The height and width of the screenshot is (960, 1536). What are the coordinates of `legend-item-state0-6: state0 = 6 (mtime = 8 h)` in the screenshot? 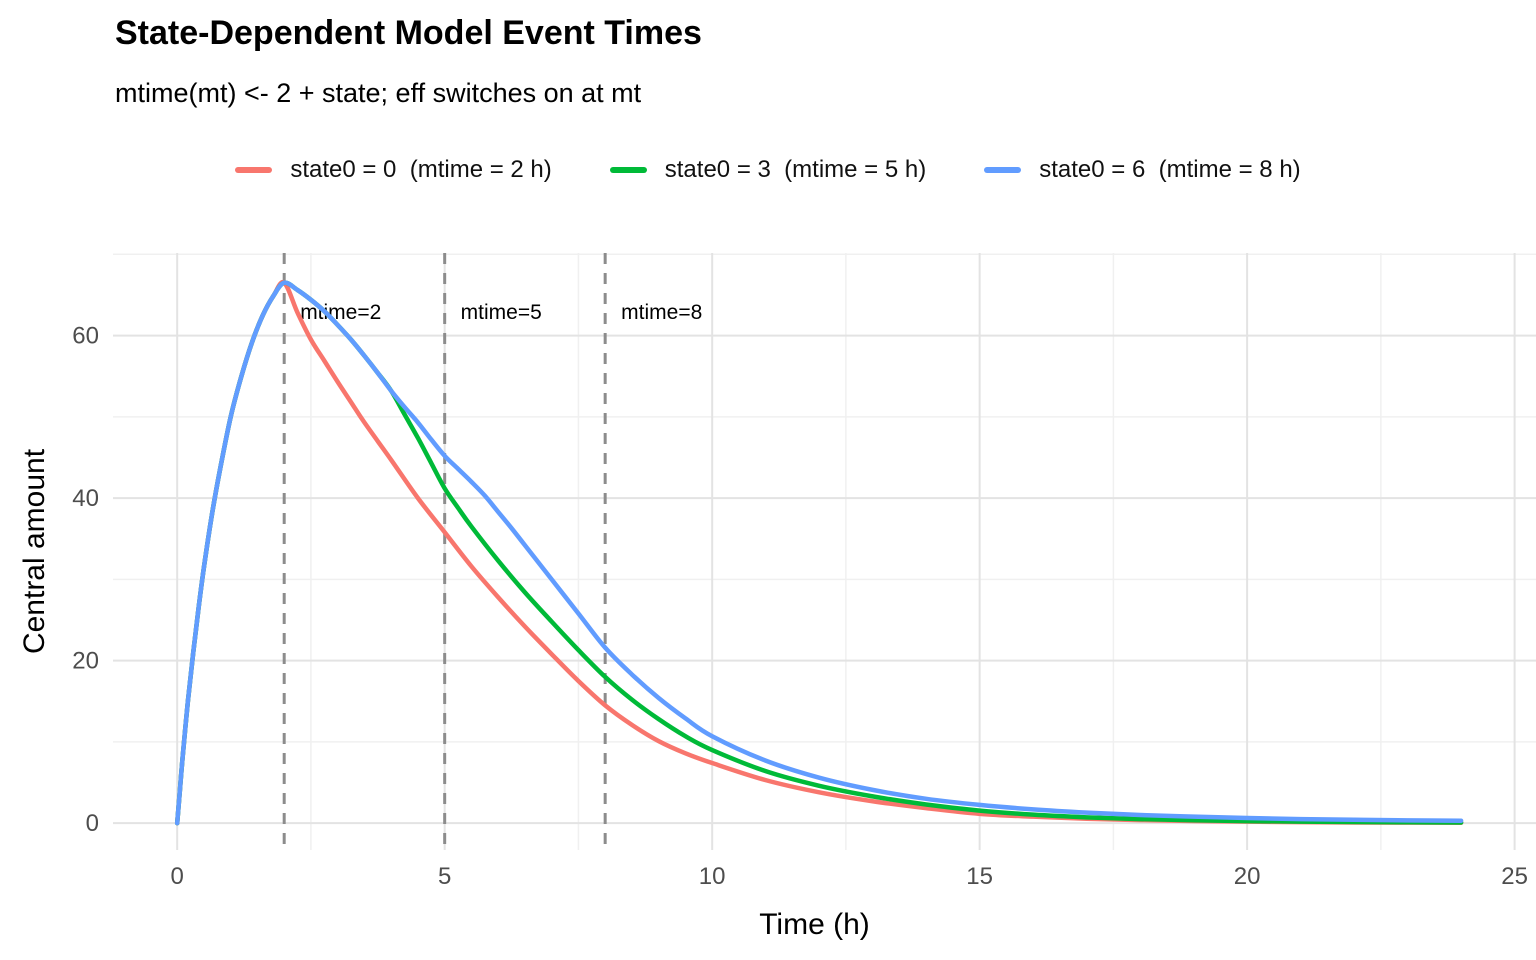 It's located at (1142, 170).